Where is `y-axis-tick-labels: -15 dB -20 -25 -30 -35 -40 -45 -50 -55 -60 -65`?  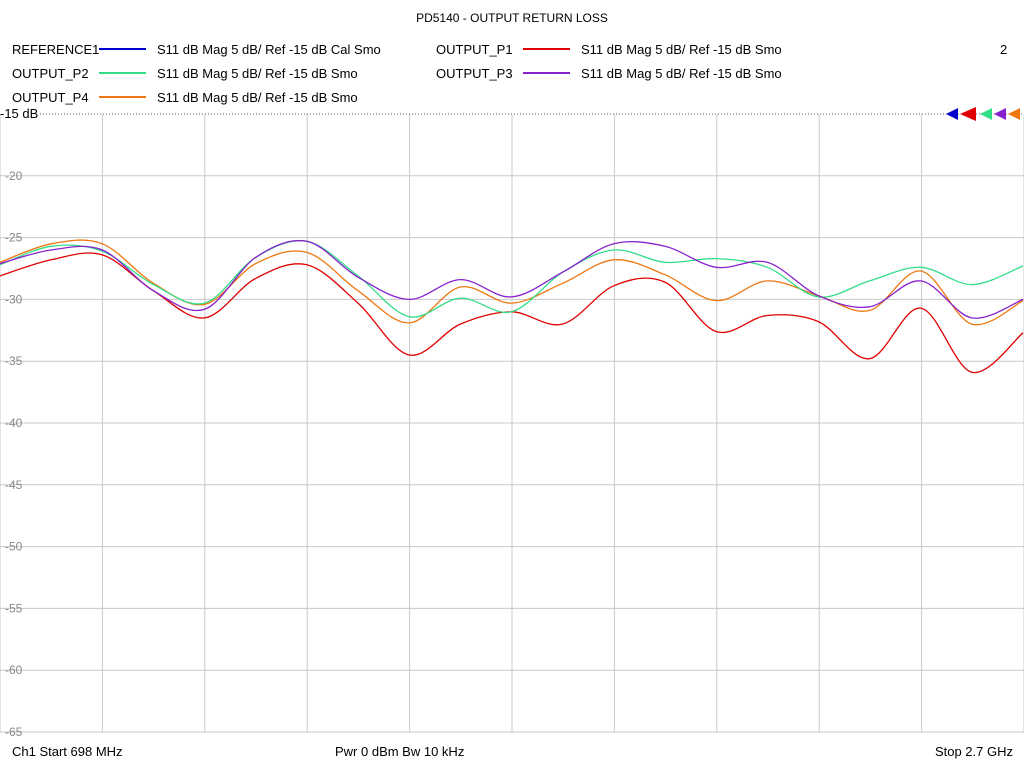
y-axis-tick-labels: -15 dB -20 -25 -30 -35 -40 -45 -50 -55 -60 -65 is located at coordinates (19, 422).